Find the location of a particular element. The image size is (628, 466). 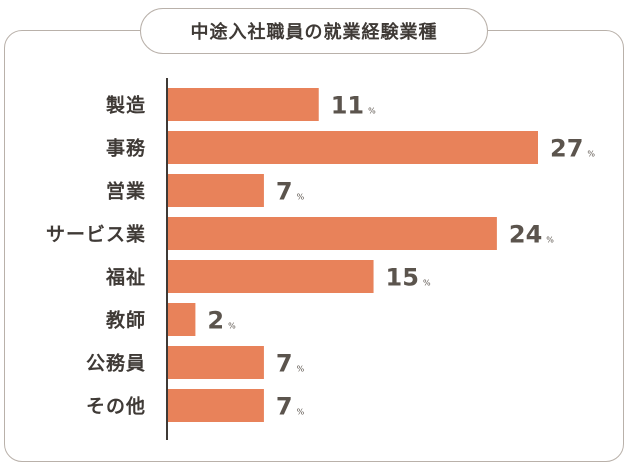

category-label: 福祉 is located at coordinates (125, 277).